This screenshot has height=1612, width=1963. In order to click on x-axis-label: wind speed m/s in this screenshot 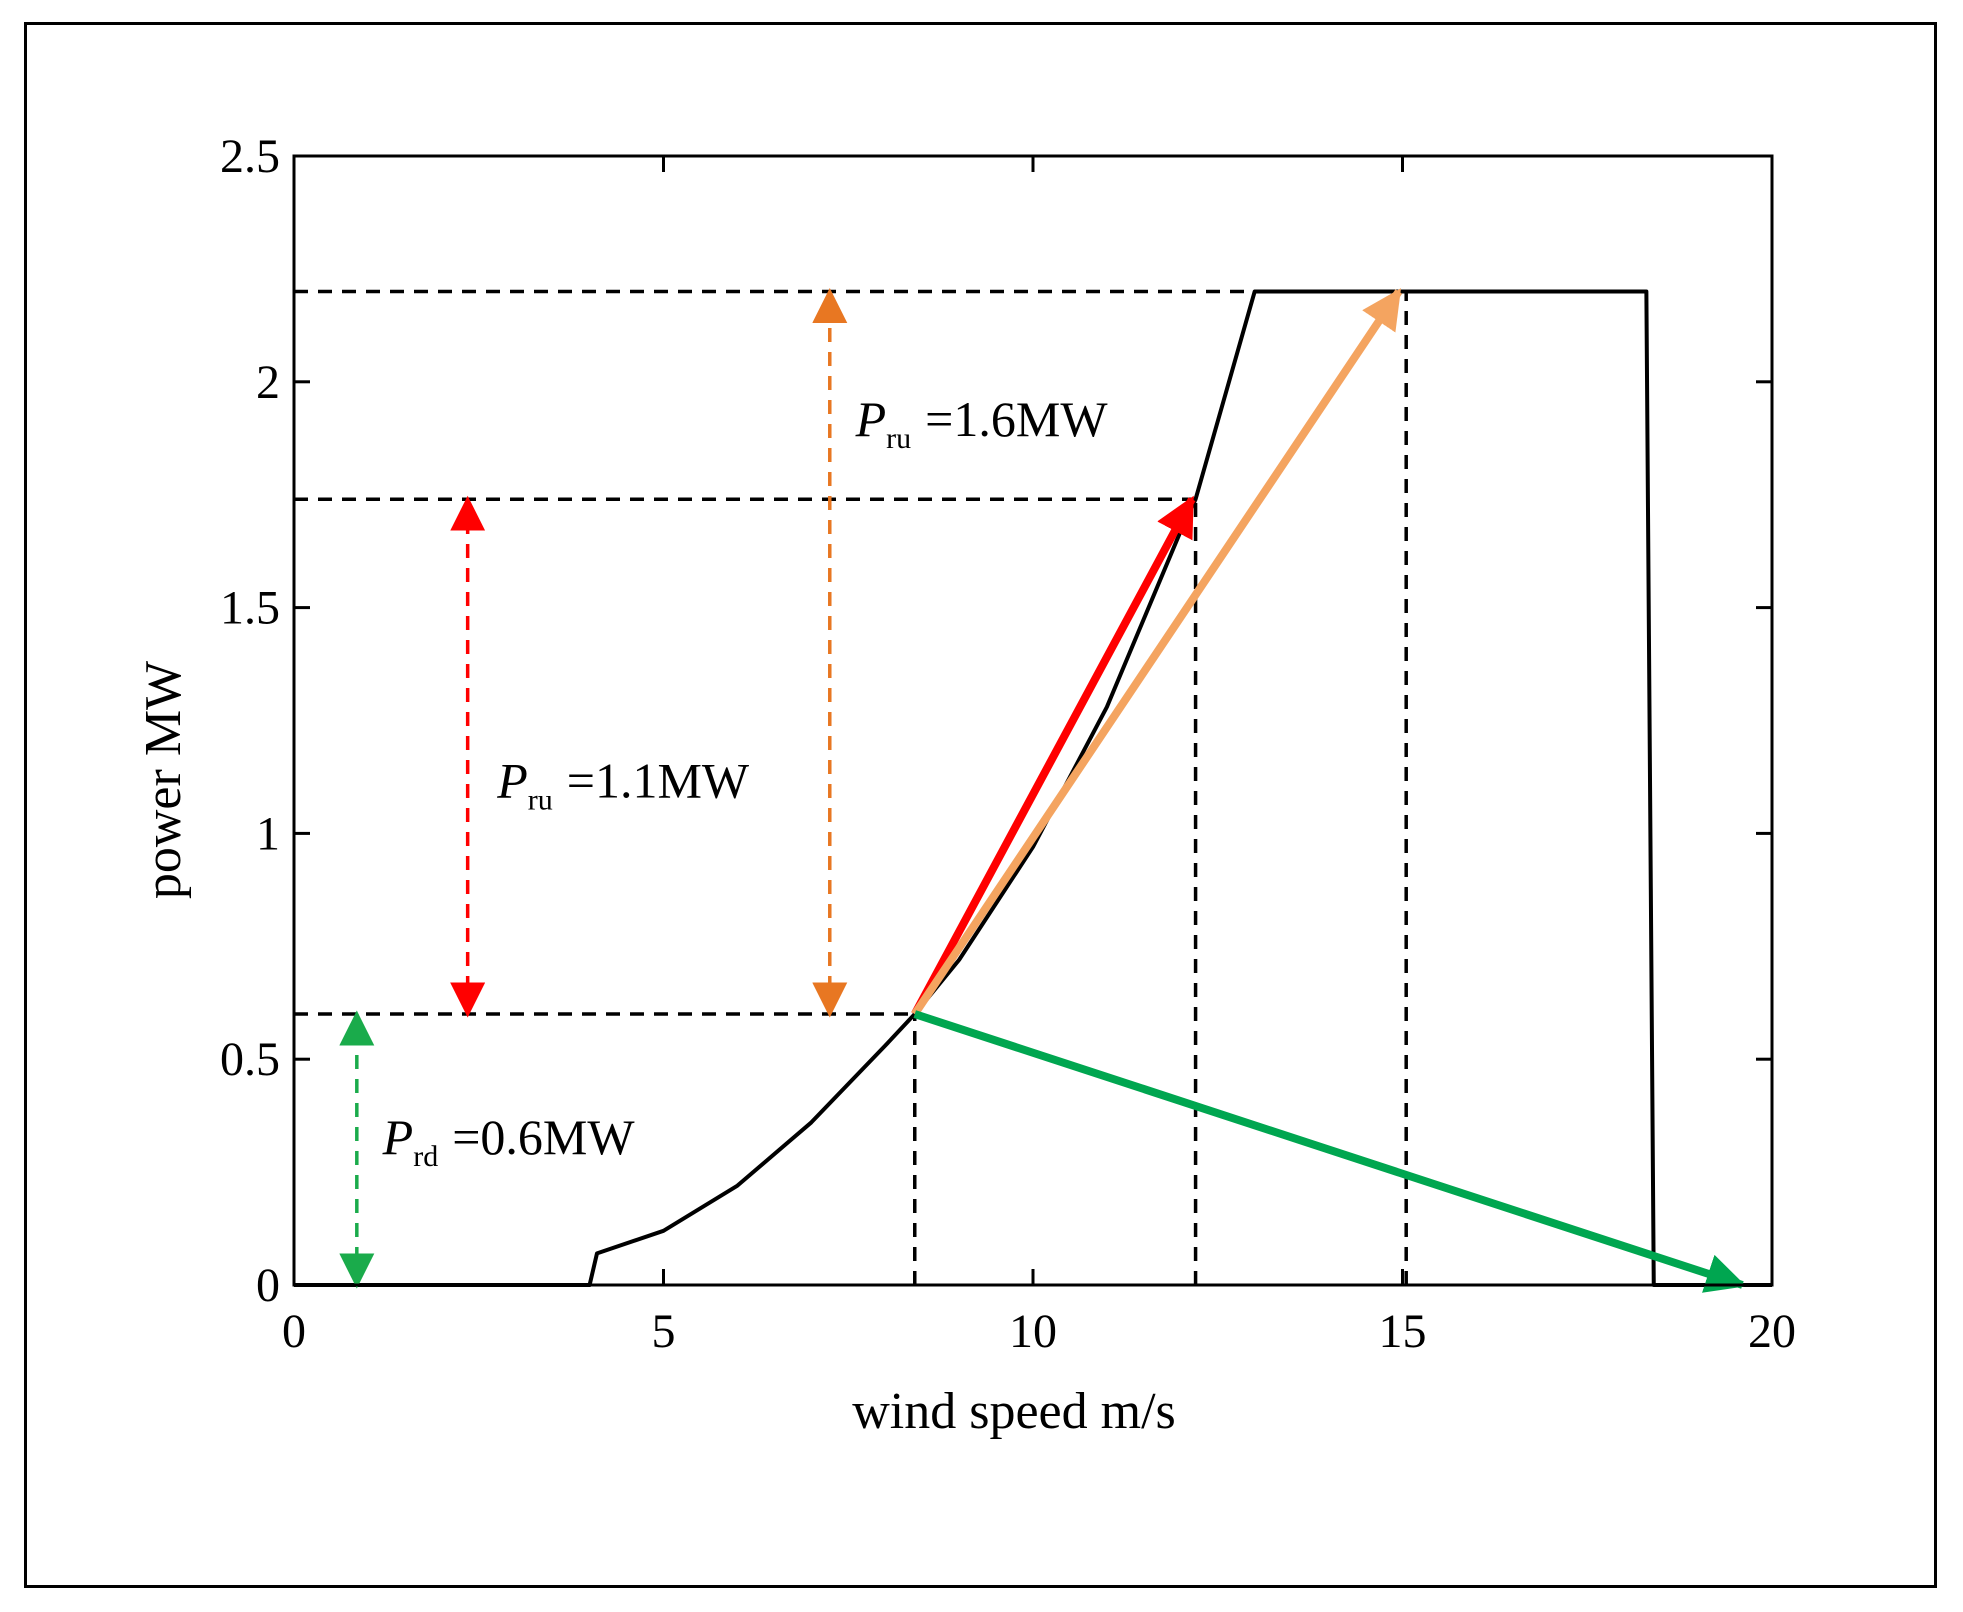, I will do `click(1014, 1411)`.